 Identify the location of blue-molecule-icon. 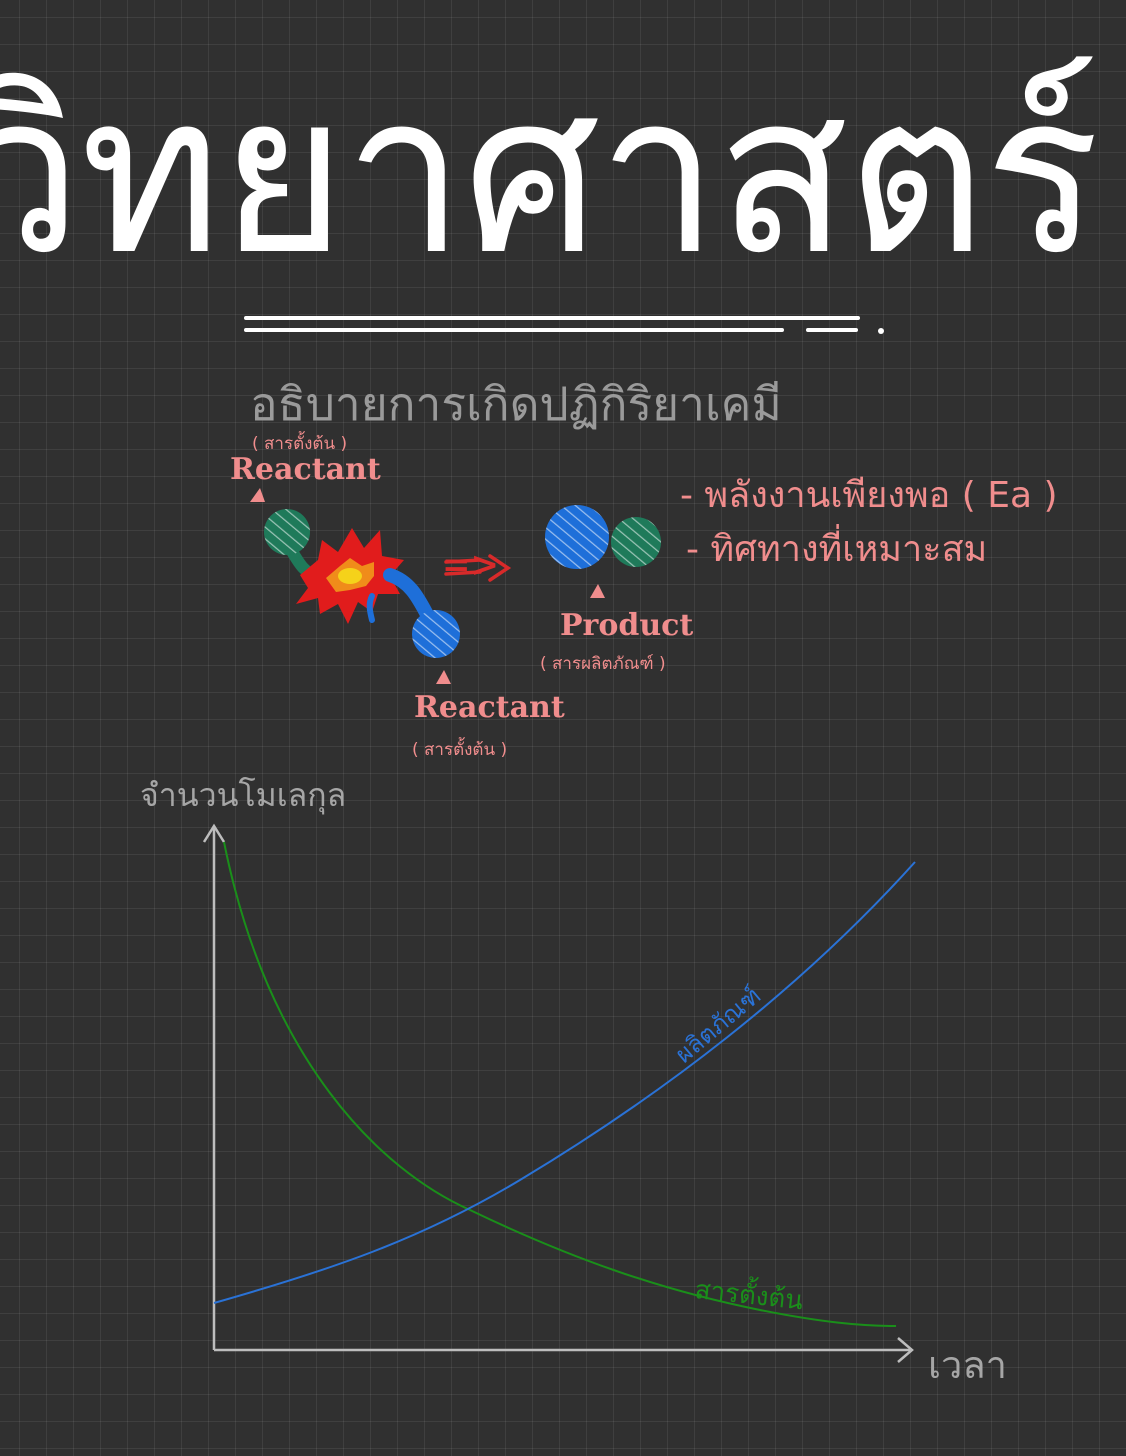
(413, 613).